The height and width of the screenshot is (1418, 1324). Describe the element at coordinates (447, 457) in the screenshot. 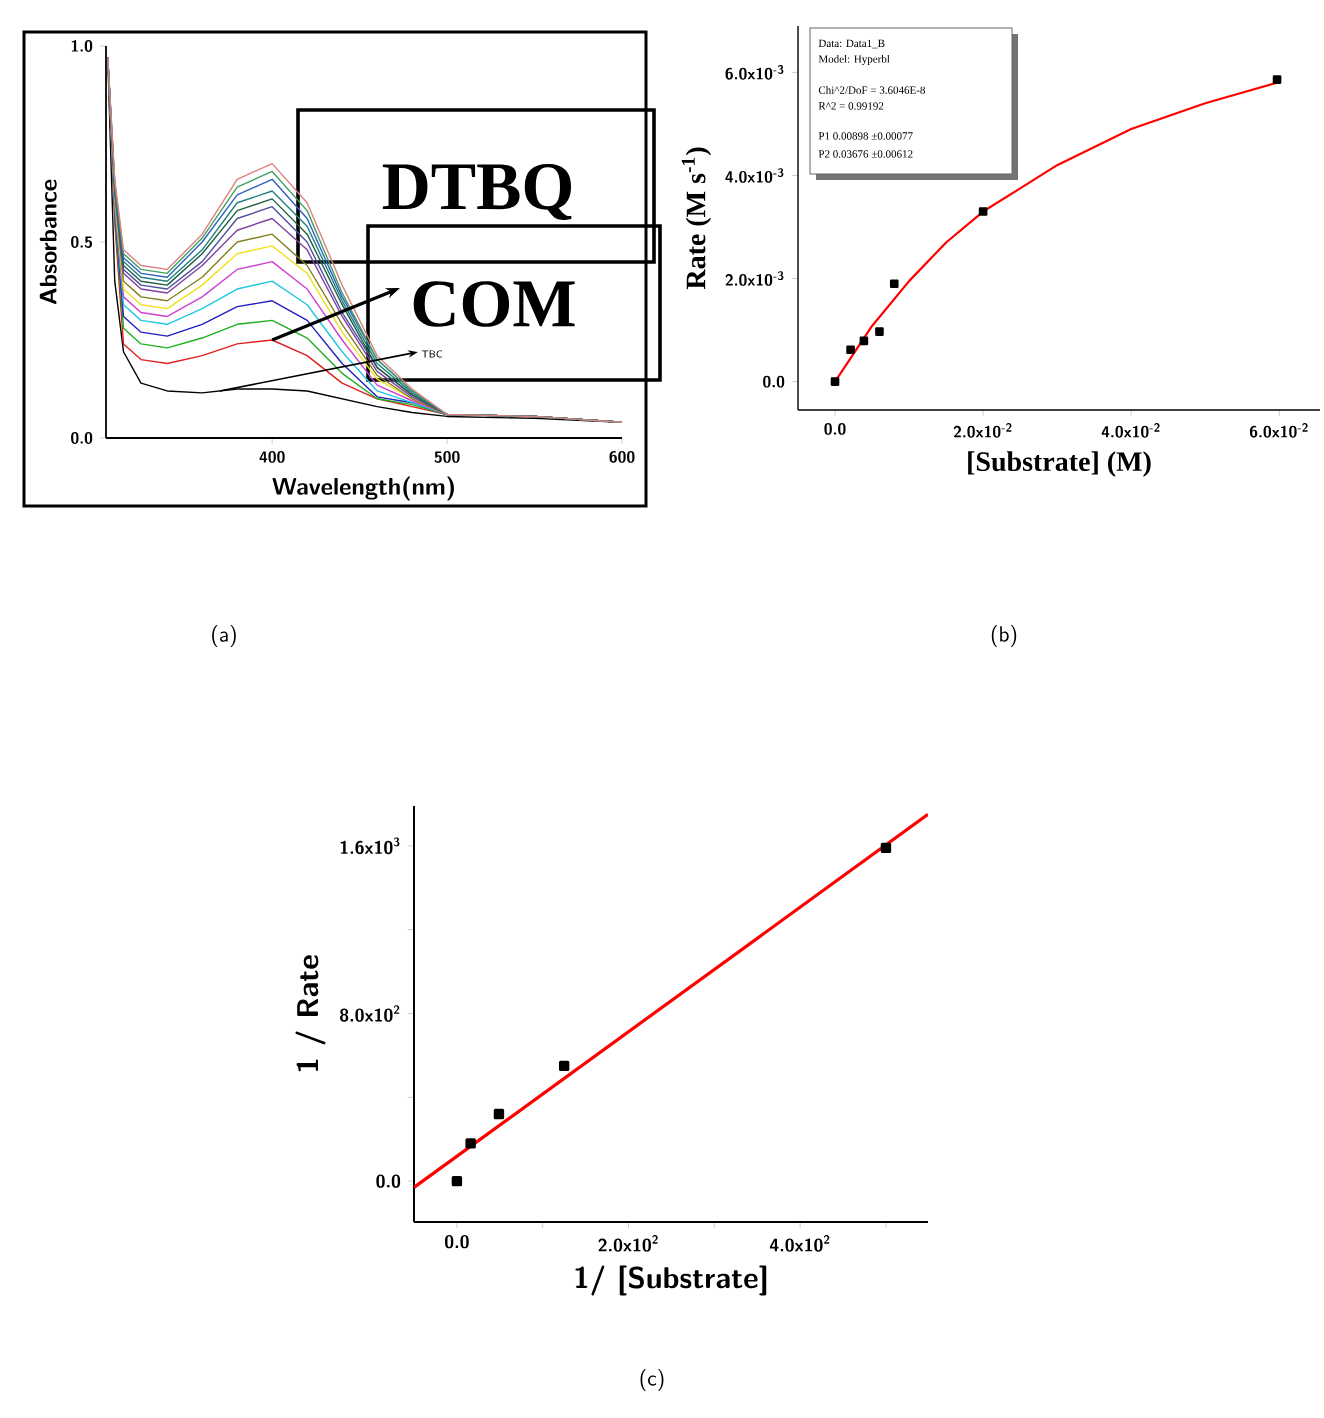

I see `x-tick-label: 500` at that location.